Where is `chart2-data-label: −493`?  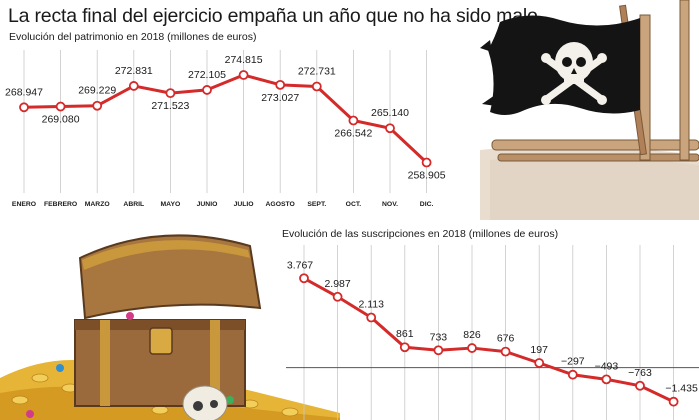
chart2-data-label: −493 is located at coordinates (607, 366).